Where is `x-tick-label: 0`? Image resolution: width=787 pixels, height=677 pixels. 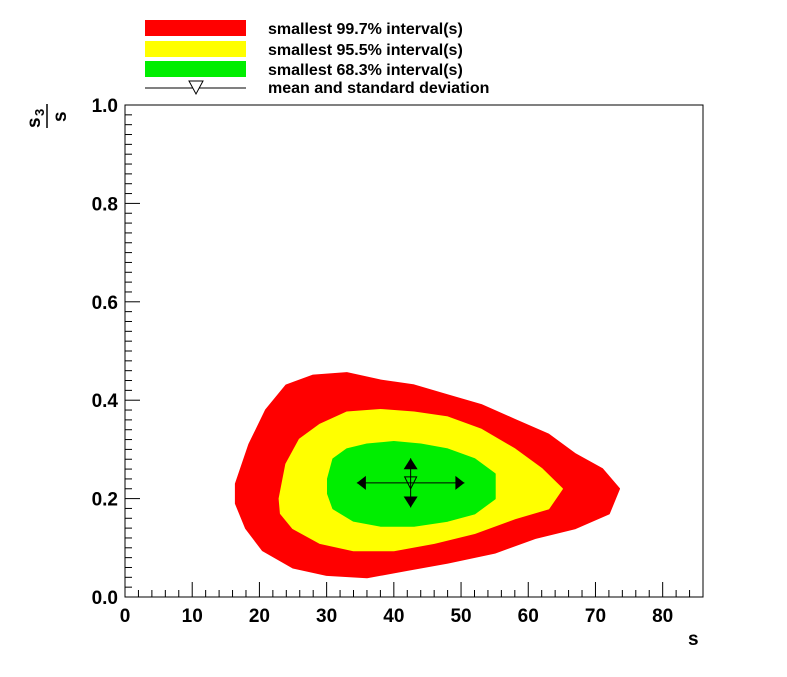 x-tick-label: 0 is located at coordinates (125, 616).